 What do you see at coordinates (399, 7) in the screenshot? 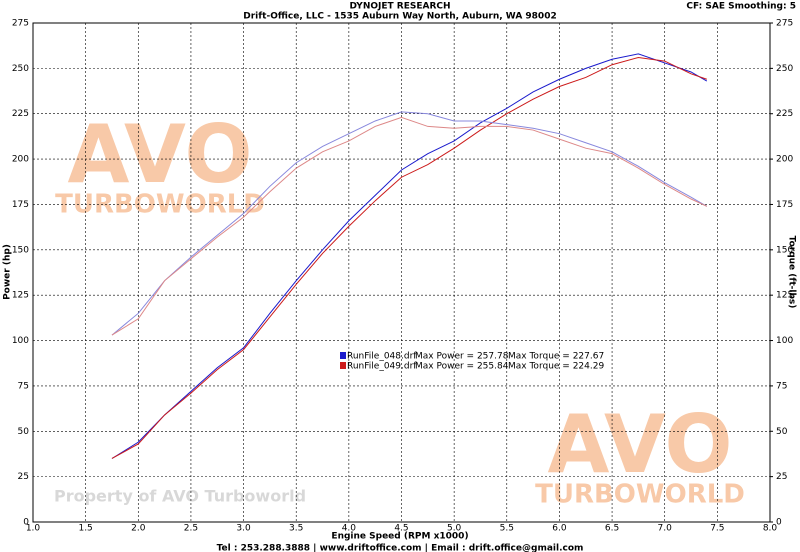
I see `chart-title: DYNOJET RESEARCH` at bounding box center [399, 7].